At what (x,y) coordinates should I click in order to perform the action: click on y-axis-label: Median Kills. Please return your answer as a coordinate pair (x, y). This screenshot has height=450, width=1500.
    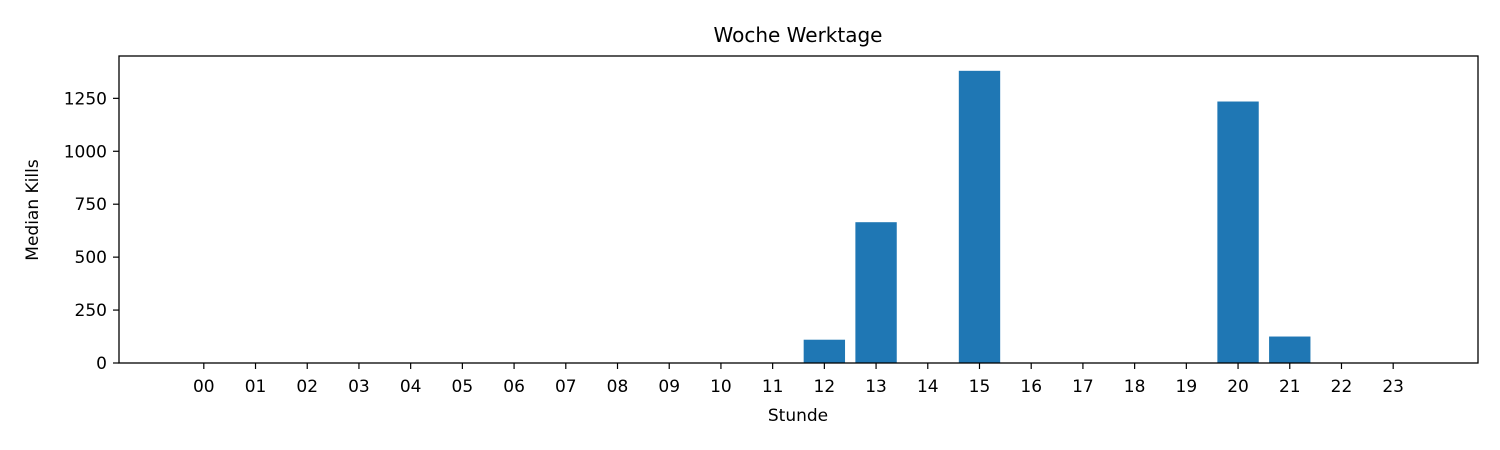
    Looking at the image, I should click on (33, 210).